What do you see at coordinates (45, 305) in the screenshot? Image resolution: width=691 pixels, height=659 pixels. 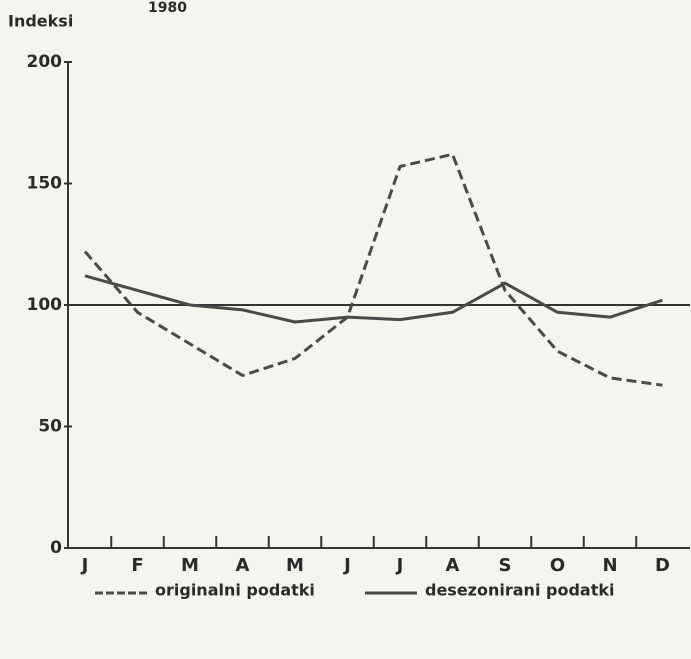 I see `y-tick-label: 100` at bounding box center [45, 305].